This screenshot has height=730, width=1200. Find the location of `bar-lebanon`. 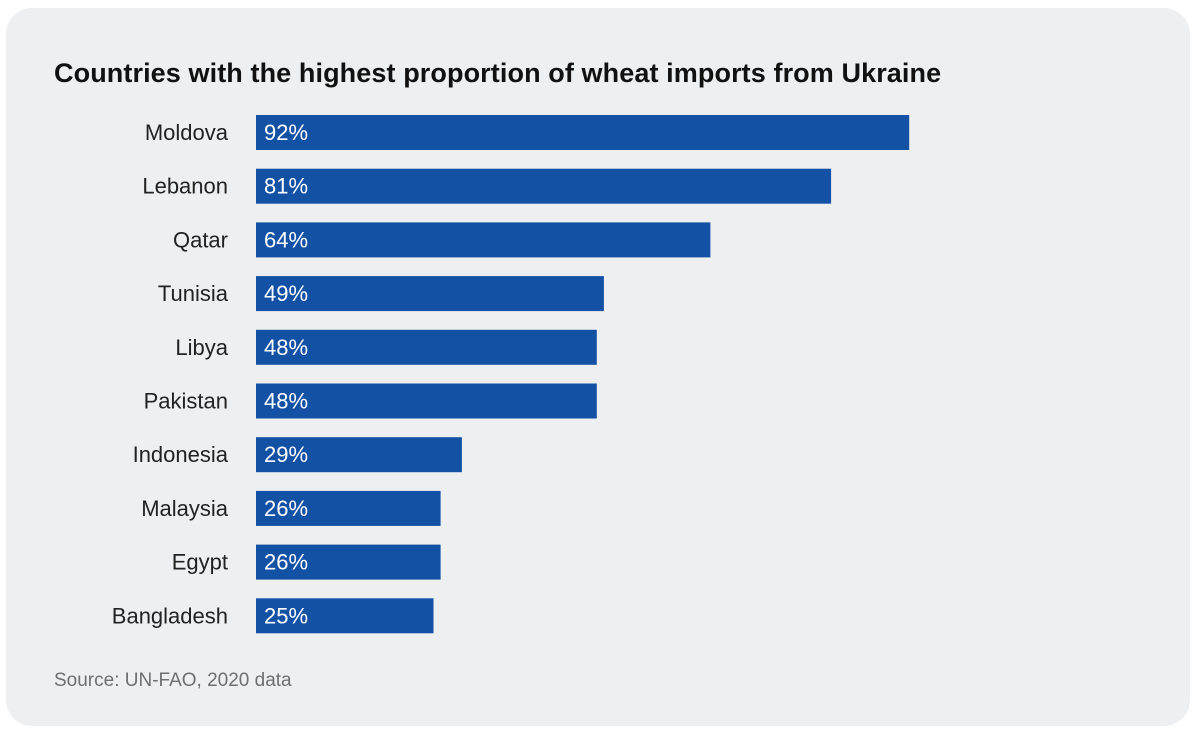

bar-lebanon is located at coordinates (544, 186).